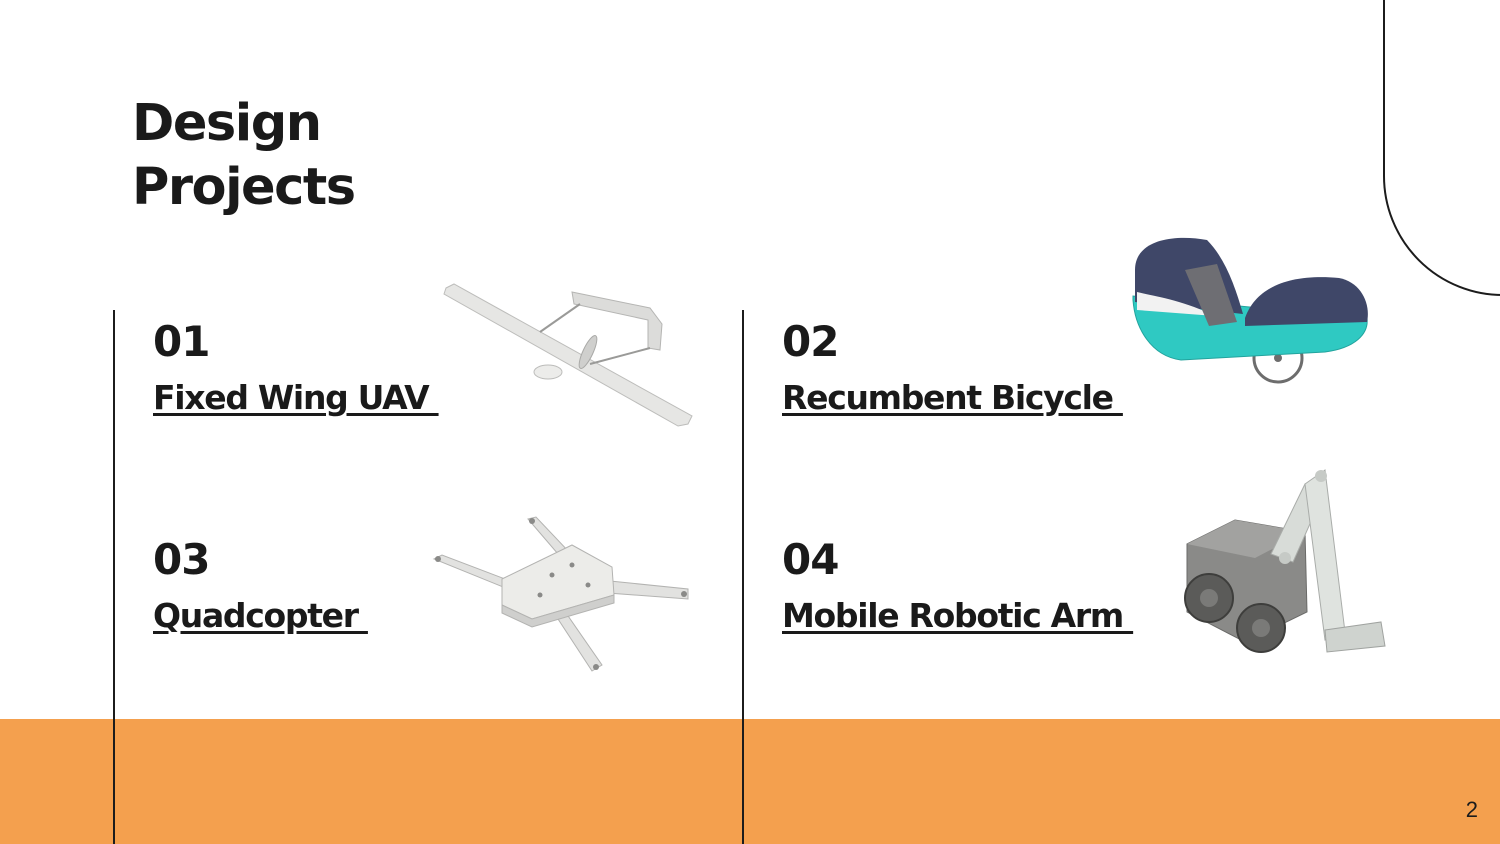 Image resolution: width=1500 pixels, height=844 pixels. What do you see at coordinates (743, 577) in the screenshot?
I see `divider-line-middle` at bounding box center [743, 577].